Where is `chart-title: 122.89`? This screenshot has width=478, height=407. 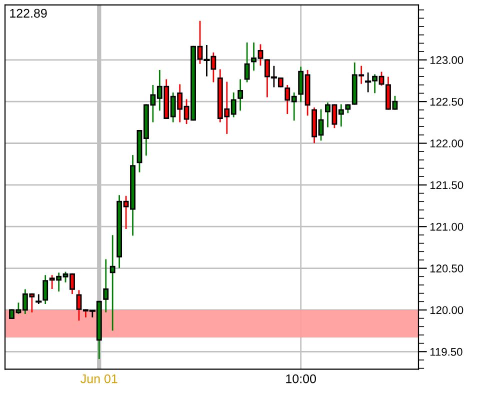
chart-title: 122.89 is located at coordinates (28, 13).